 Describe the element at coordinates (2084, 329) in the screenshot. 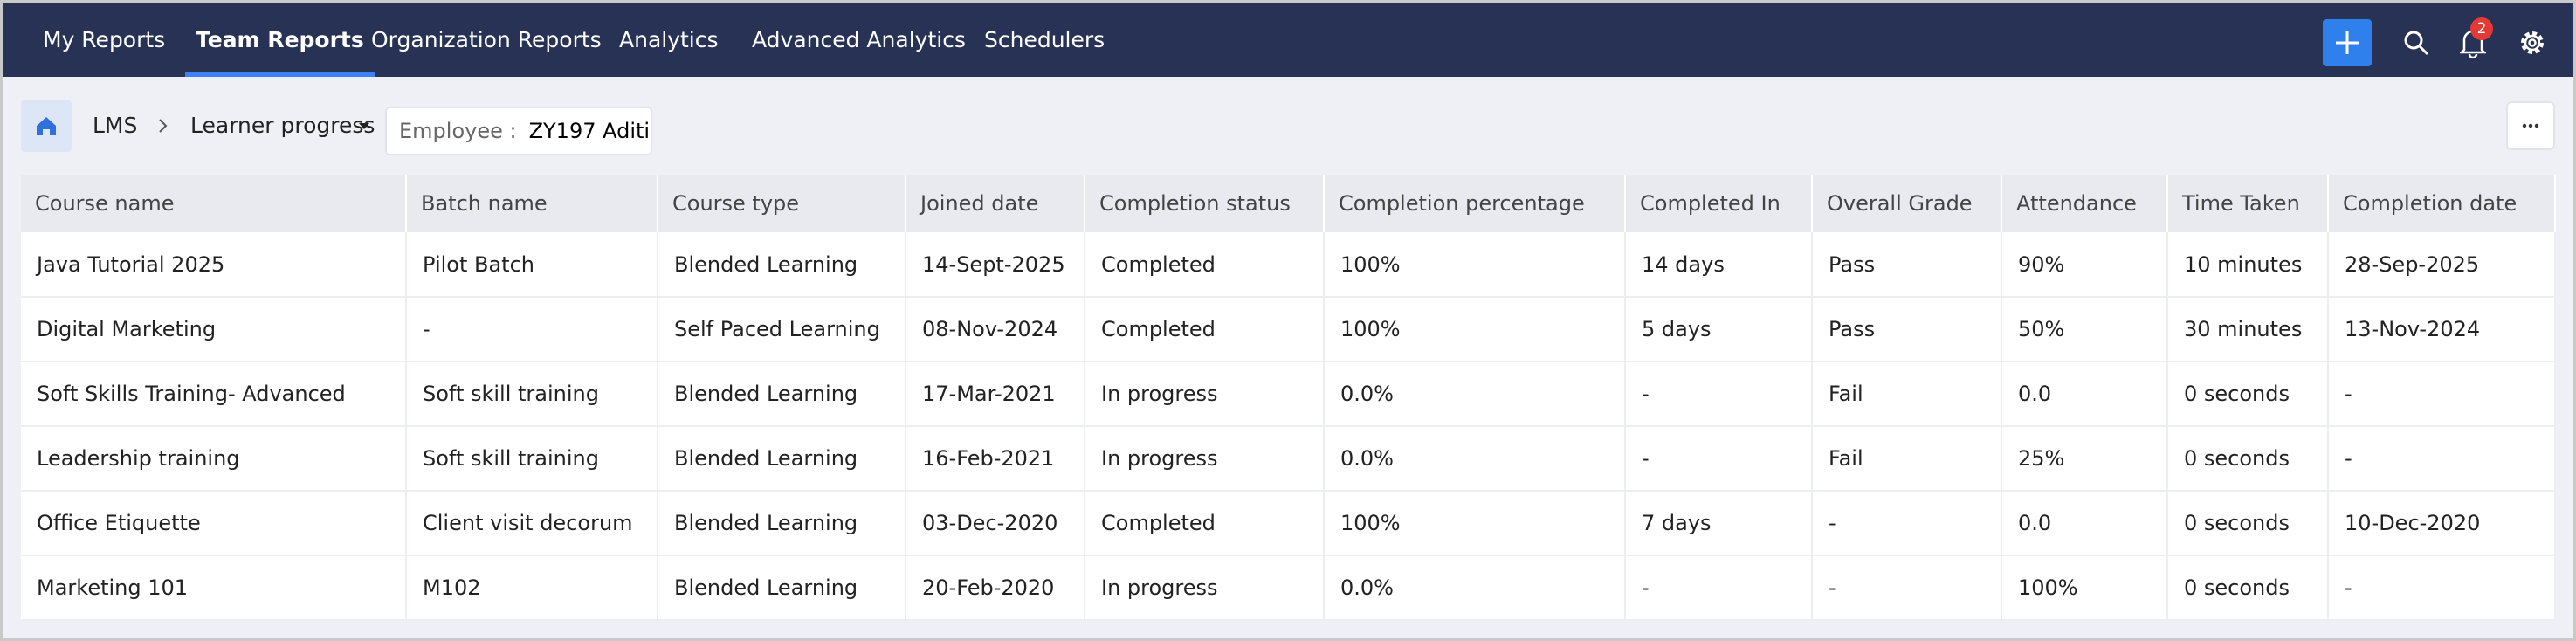

I see `table-cell: 50%` at that location.